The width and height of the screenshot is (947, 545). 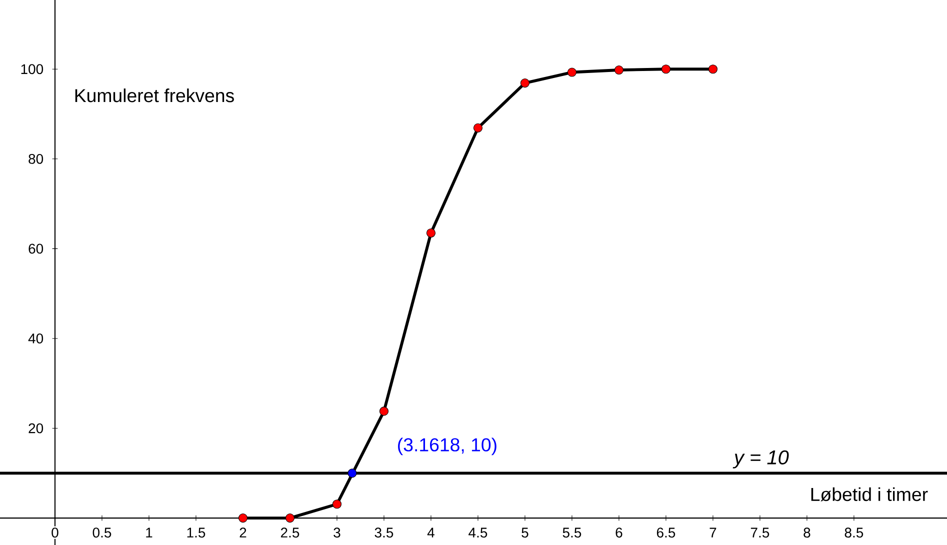 I want to click on x-tick-label: 1, so click(x=149, y=533).